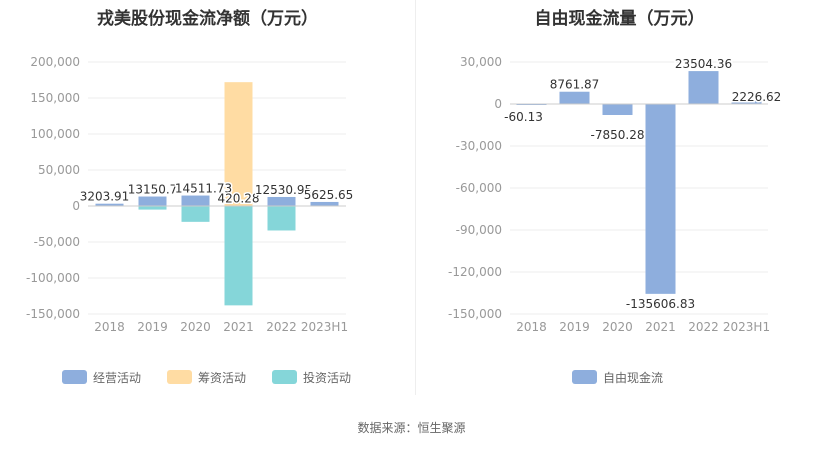 This screenshot has height=449, width=823. Describe the element at coordinates (222, 378) in the screenshot. I see `legend-label: 筹资活动` at that location.